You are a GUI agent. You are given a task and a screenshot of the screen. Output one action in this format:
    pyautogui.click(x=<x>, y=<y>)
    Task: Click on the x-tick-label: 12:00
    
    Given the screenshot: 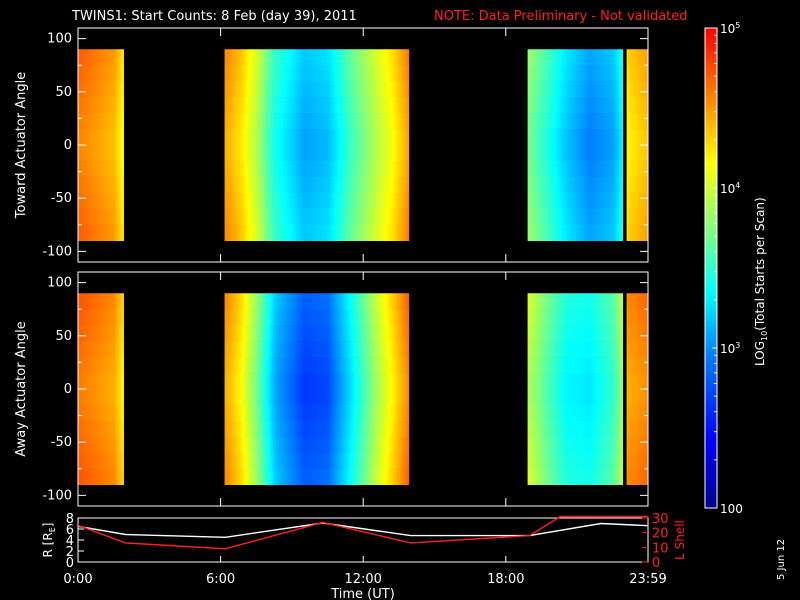 What is the action you would take?
    pyautogui.click(x=362, y=579)
    